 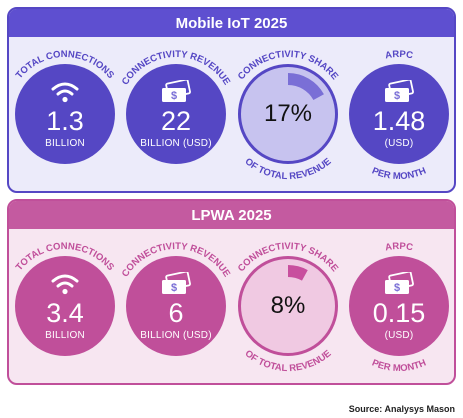 I want to click on panel-title: LPWA 2025, so click(x=231, y=215).